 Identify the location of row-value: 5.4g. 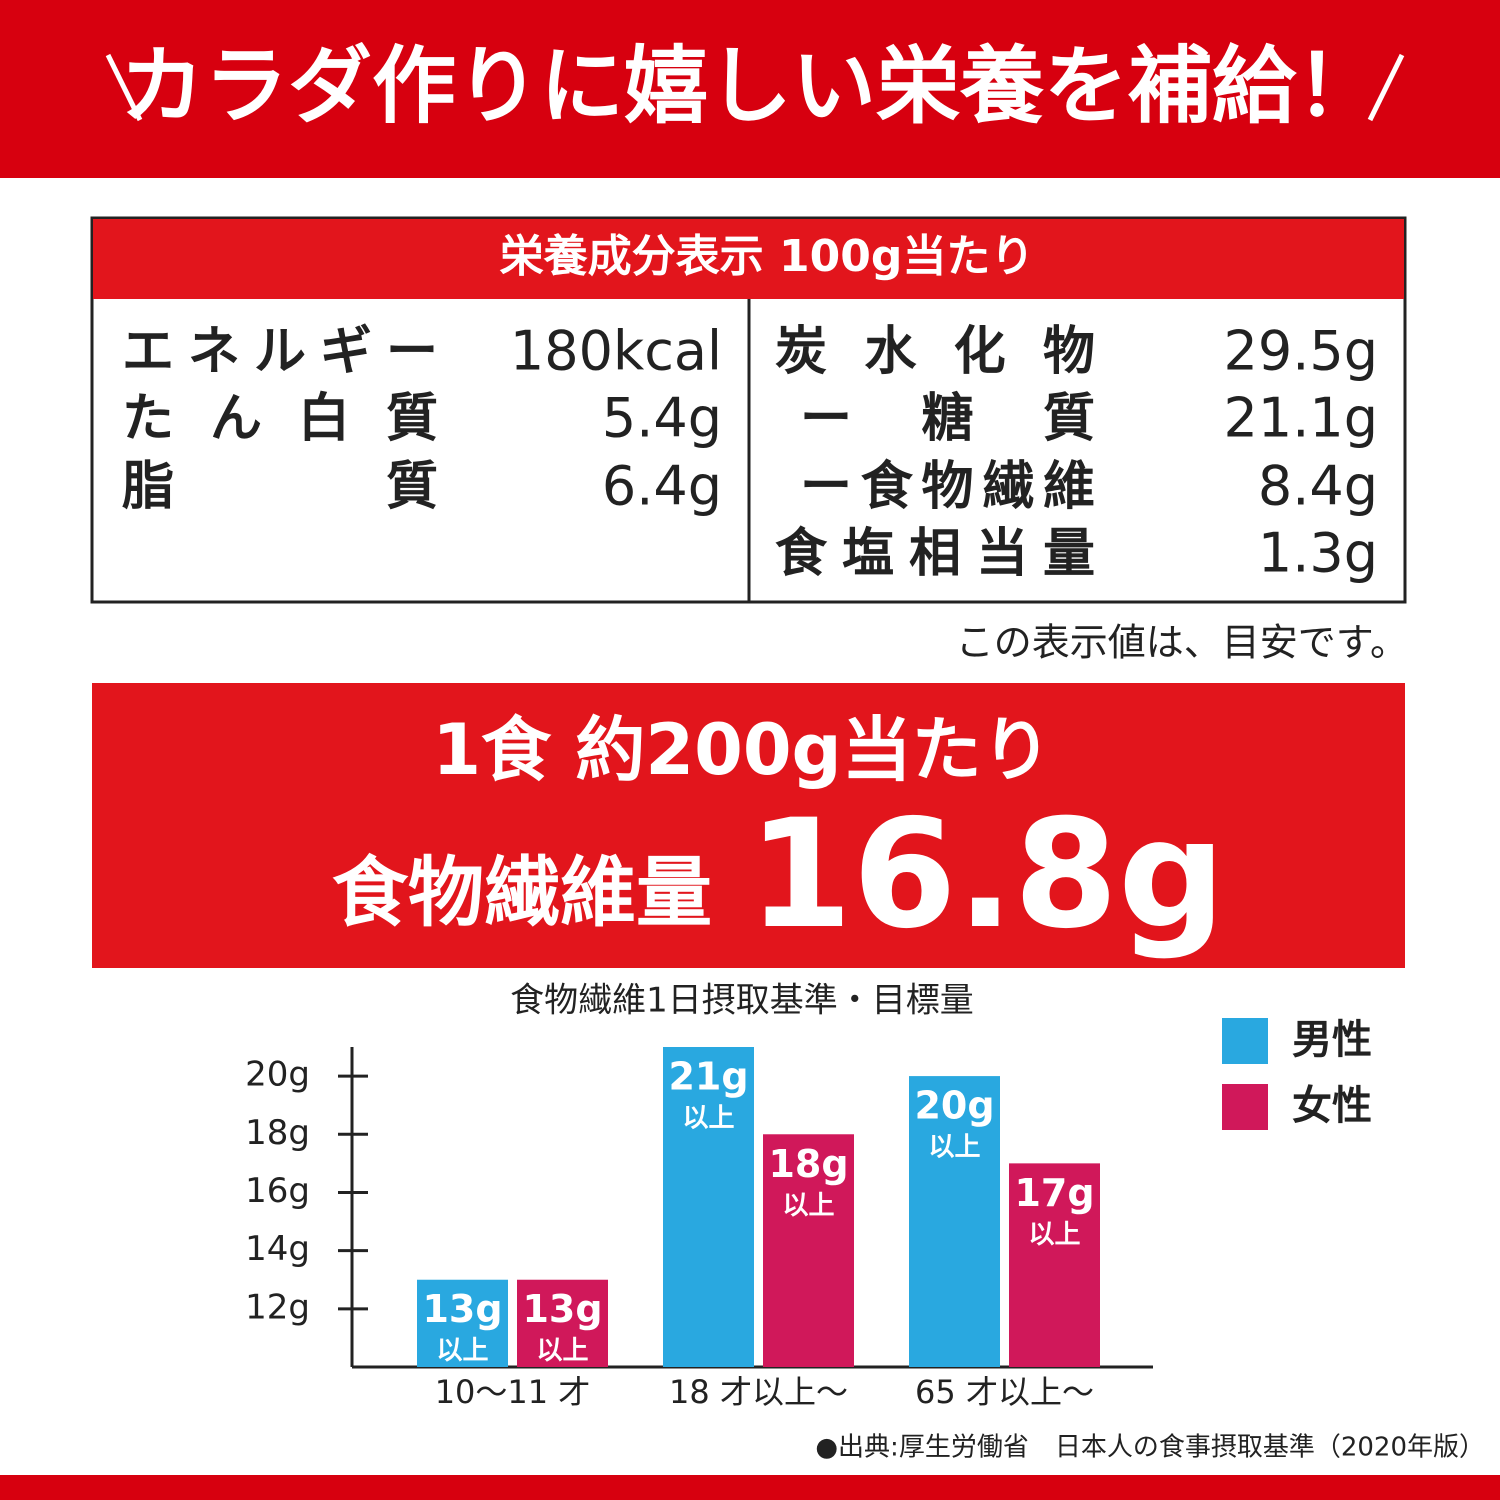
(662, 418).